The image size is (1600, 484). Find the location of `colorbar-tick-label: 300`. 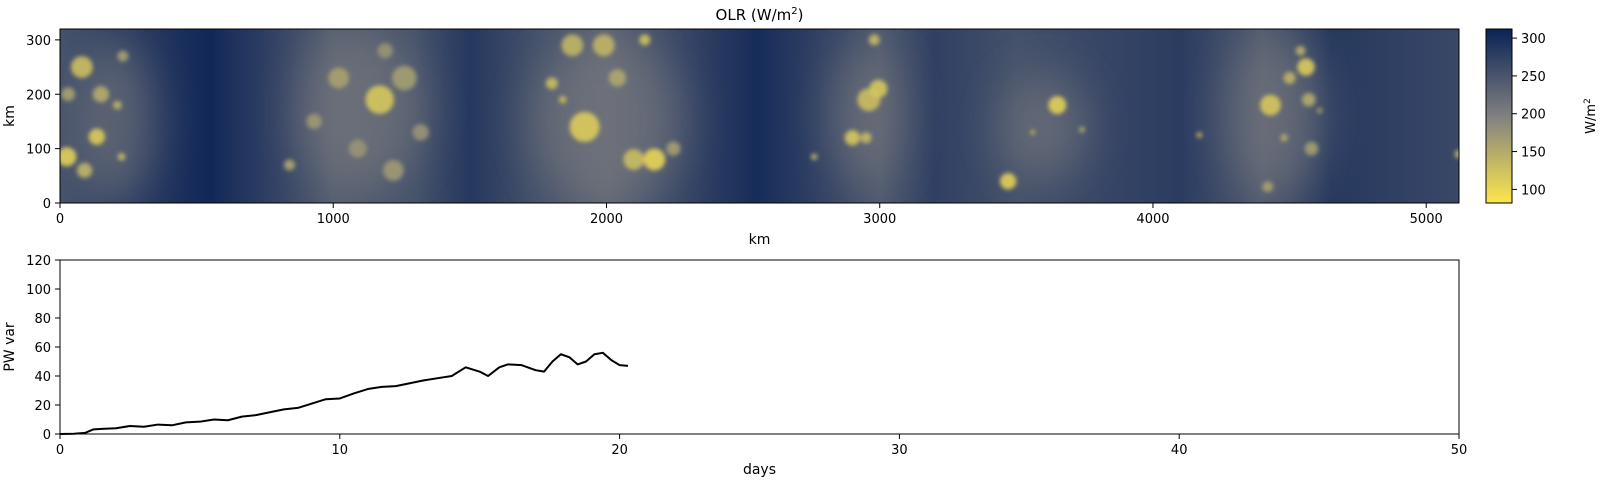

colorbar-tick-label: 300 is located at coordinates (1533, 39).